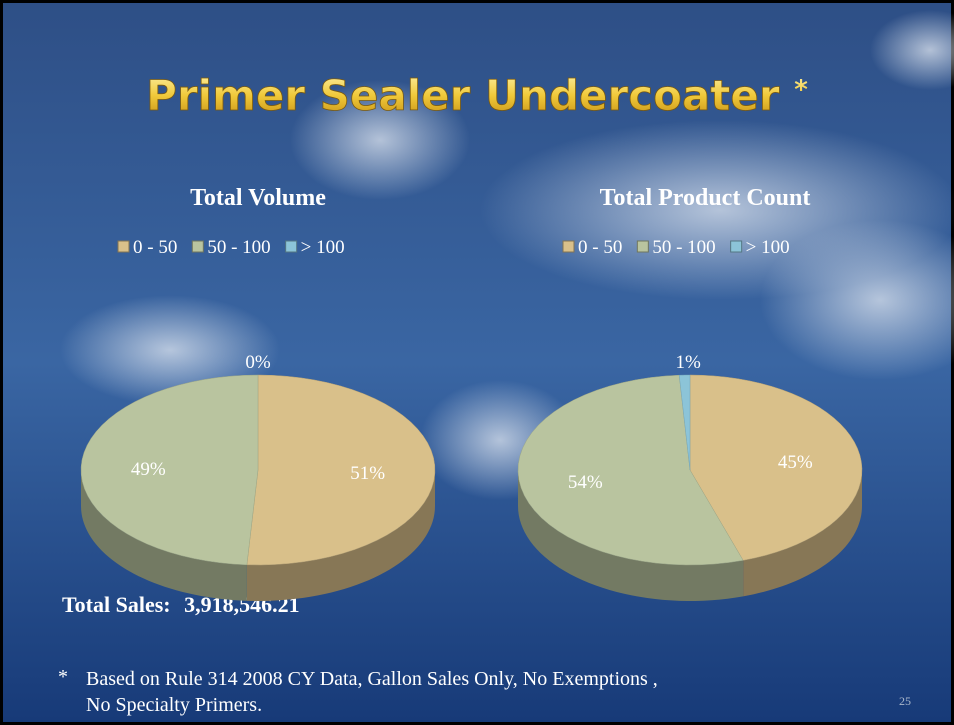  I want to click on slide-title: Primer Sealer Undercoater, so click(463, 95).